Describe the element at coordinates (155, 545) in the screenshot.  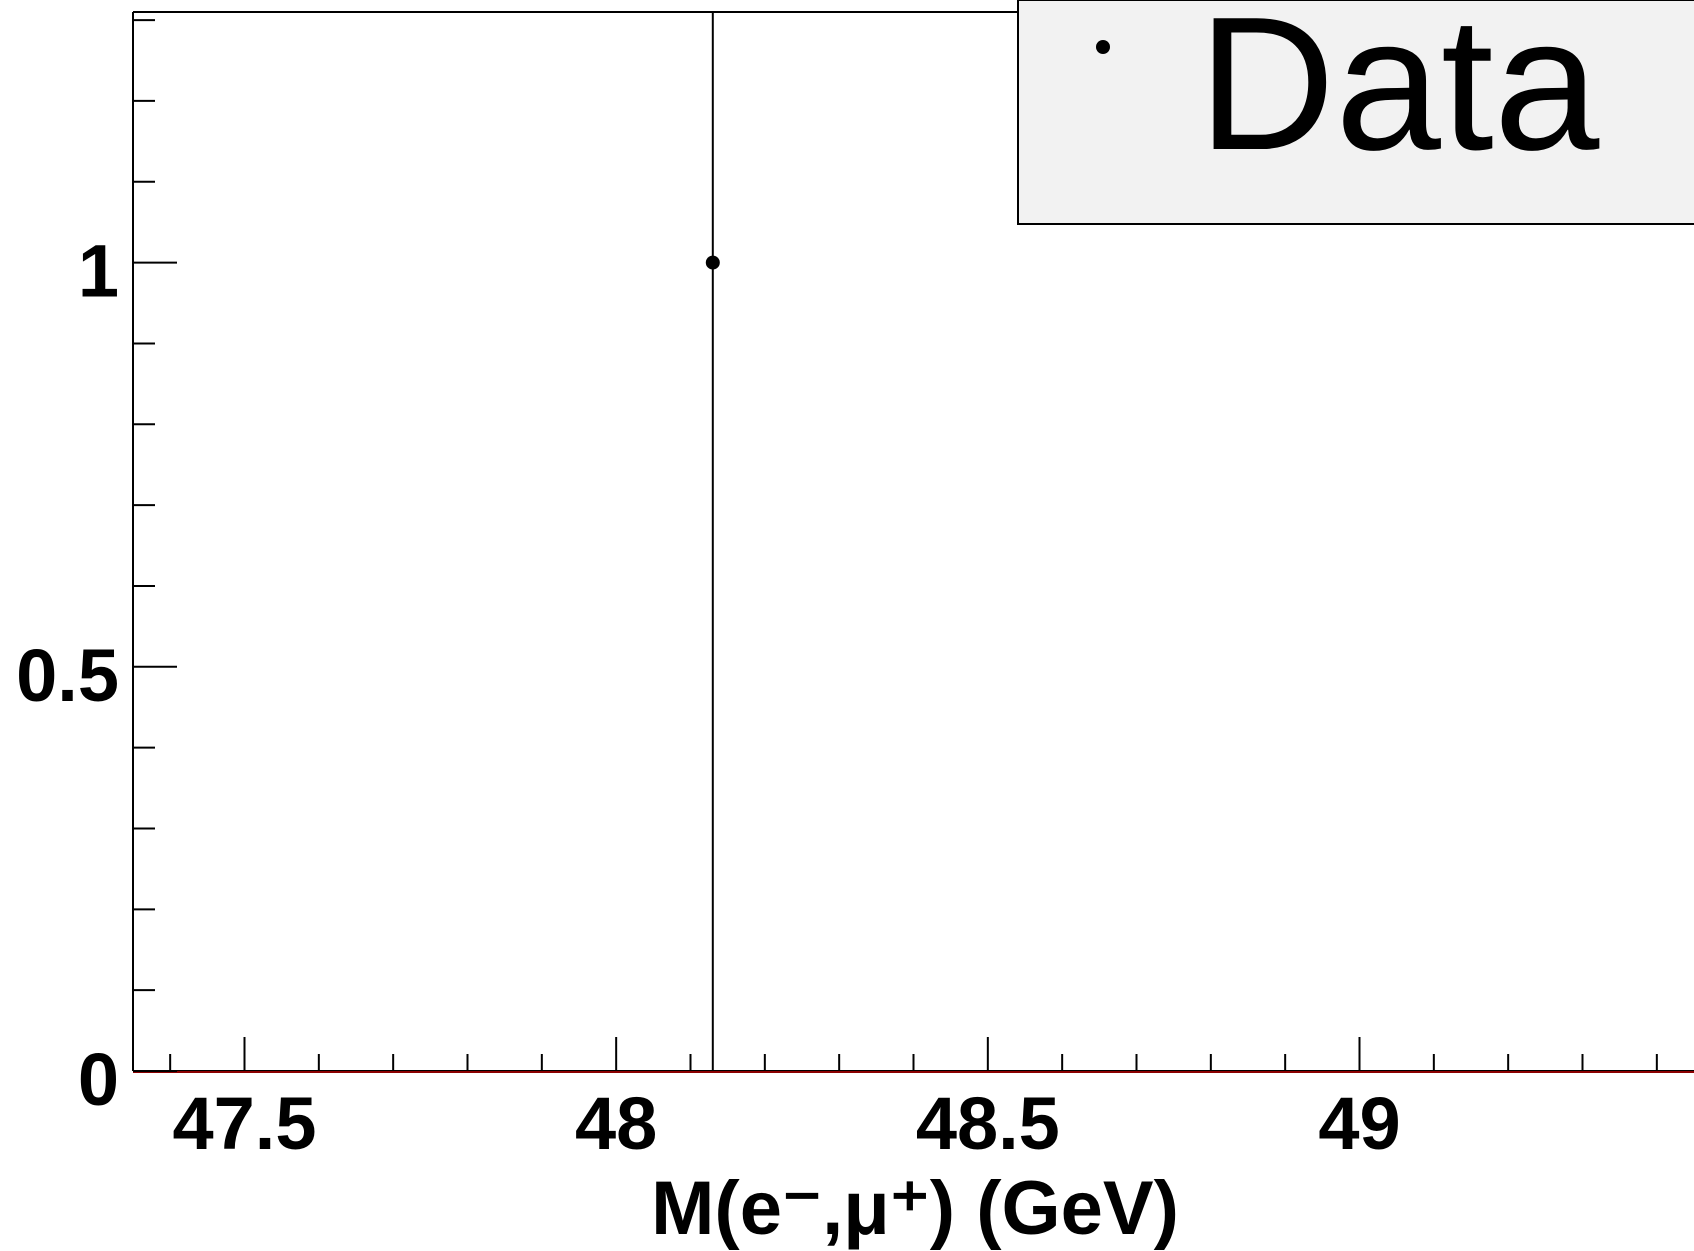
I see `y-axis-ticks` at that location.